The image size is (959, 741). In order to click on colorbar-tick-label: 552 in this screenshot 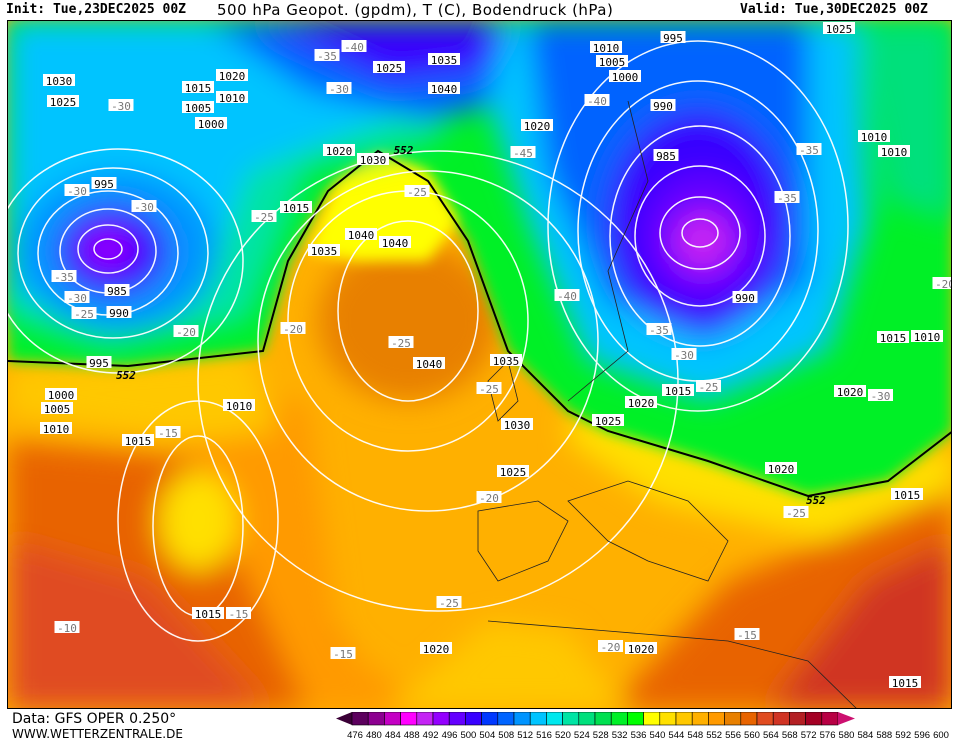, I will do `click(714, 735)`.